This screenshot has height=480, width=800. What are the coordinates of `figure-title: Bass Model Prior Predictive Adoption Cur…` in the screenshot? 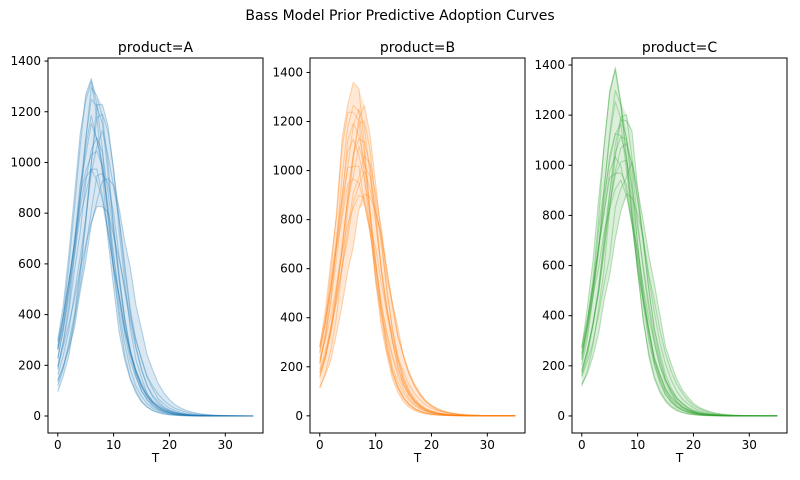 It's located at (400, 16).